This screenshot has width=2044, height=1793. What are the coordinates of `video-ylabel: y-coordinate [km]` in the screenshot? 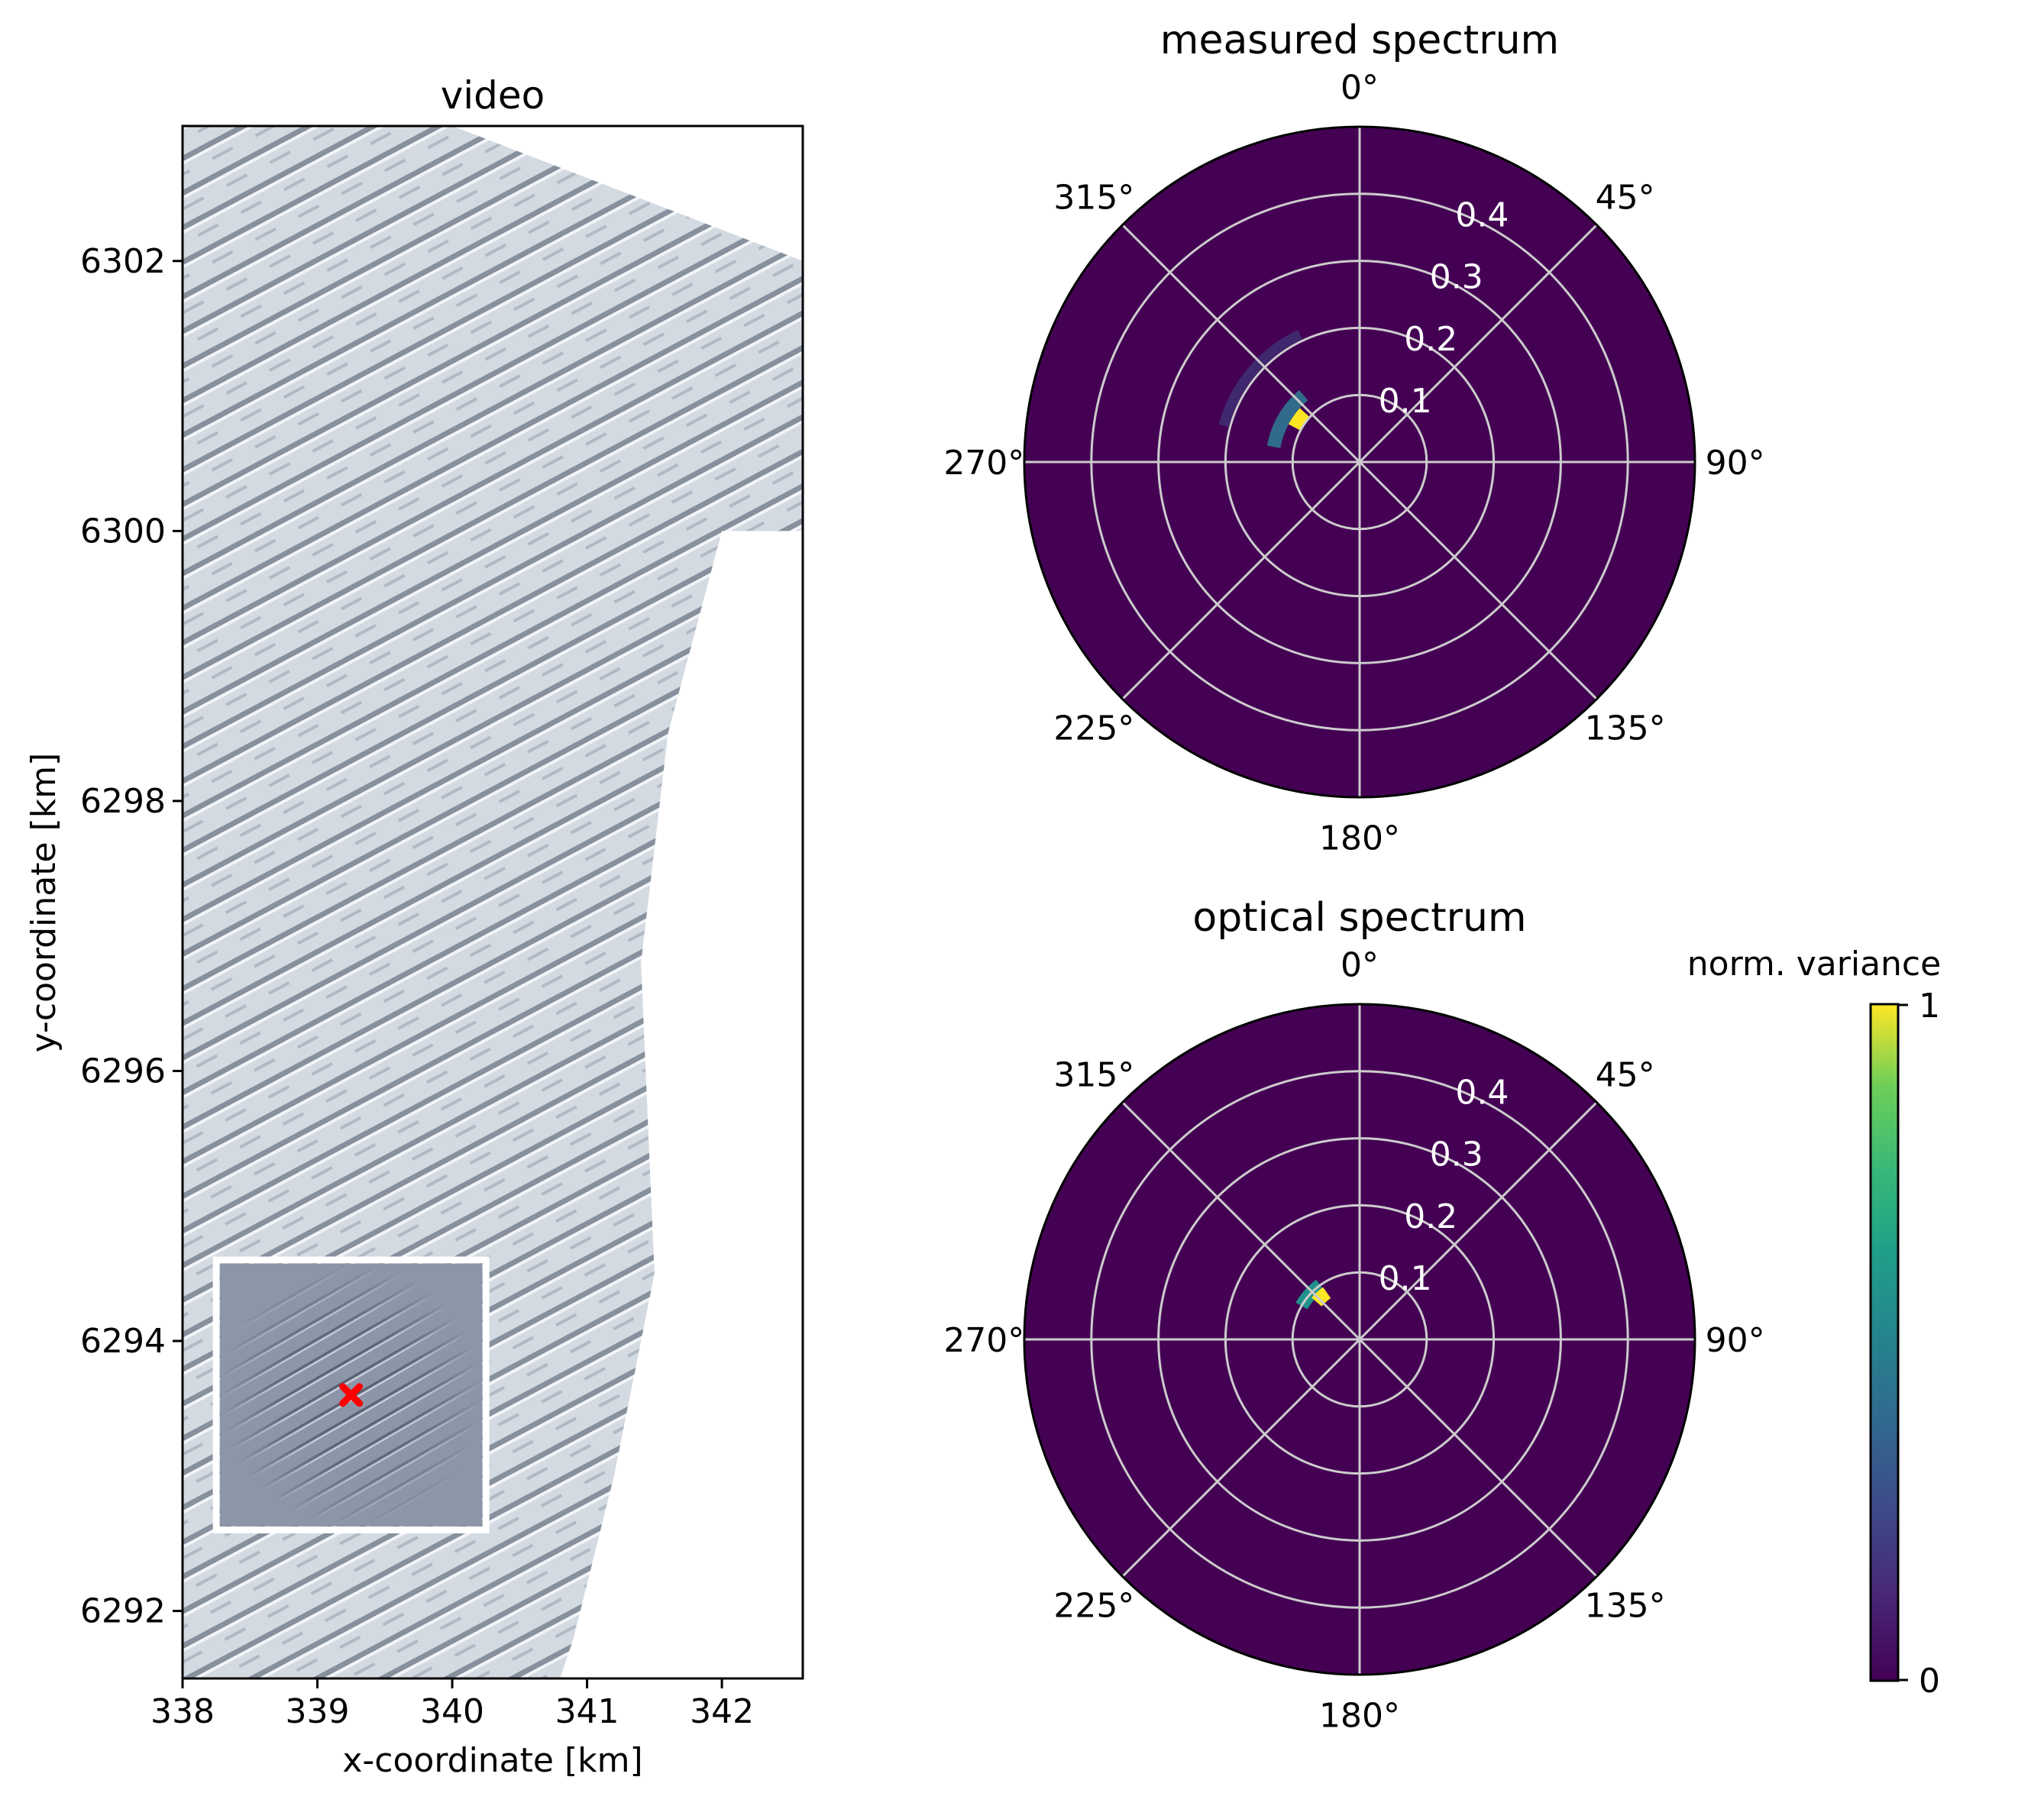 It's located at (43, 902).